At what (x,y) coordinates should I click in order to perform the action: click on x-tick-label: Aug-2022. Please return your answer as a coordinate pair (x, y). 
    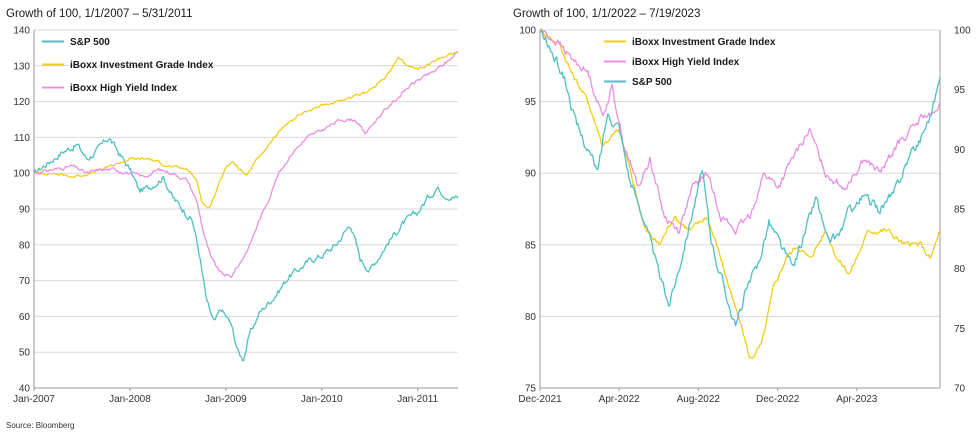
    Looking at the image, I should click on (699, 399).